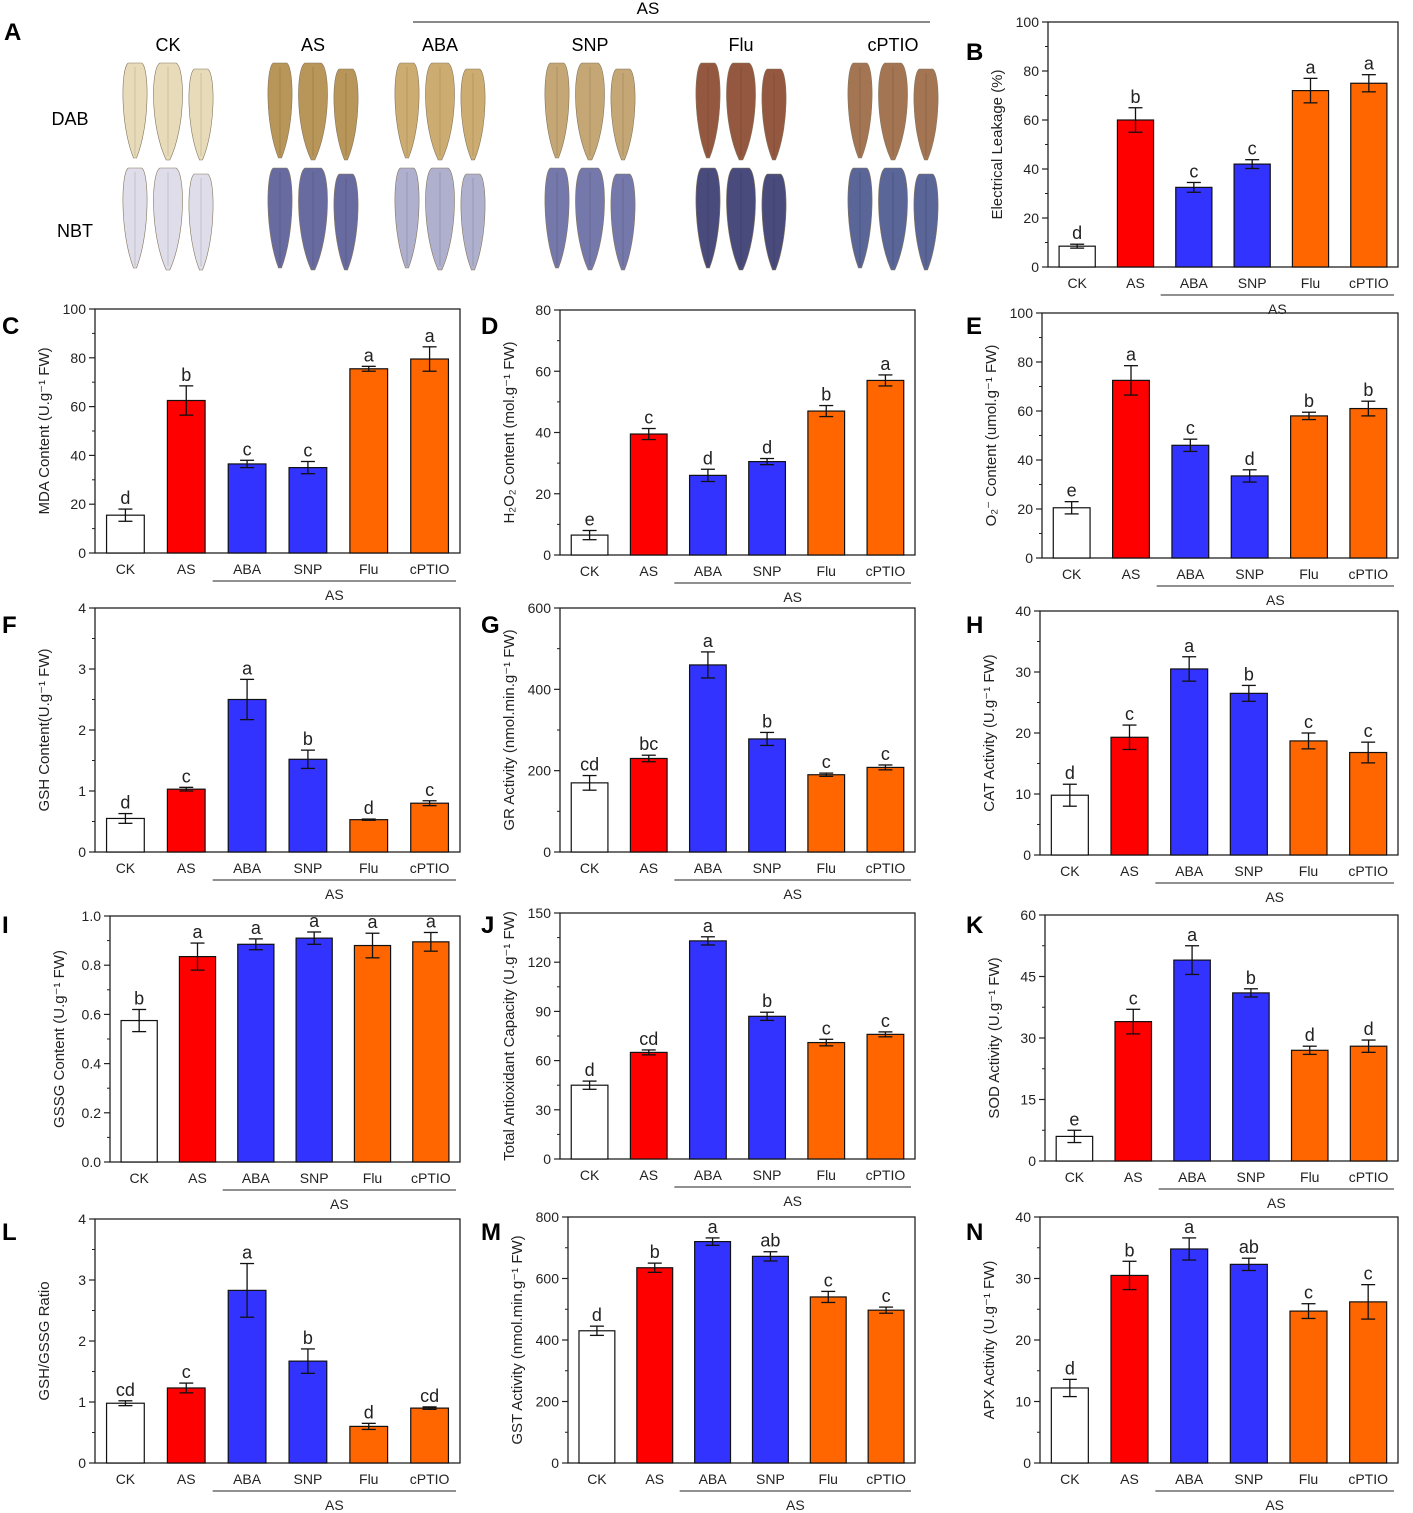  What do you see at coordinates (740, 45) in the screenshot?
I see `column-label-flu: Flu` at bounding box center [740, 45].